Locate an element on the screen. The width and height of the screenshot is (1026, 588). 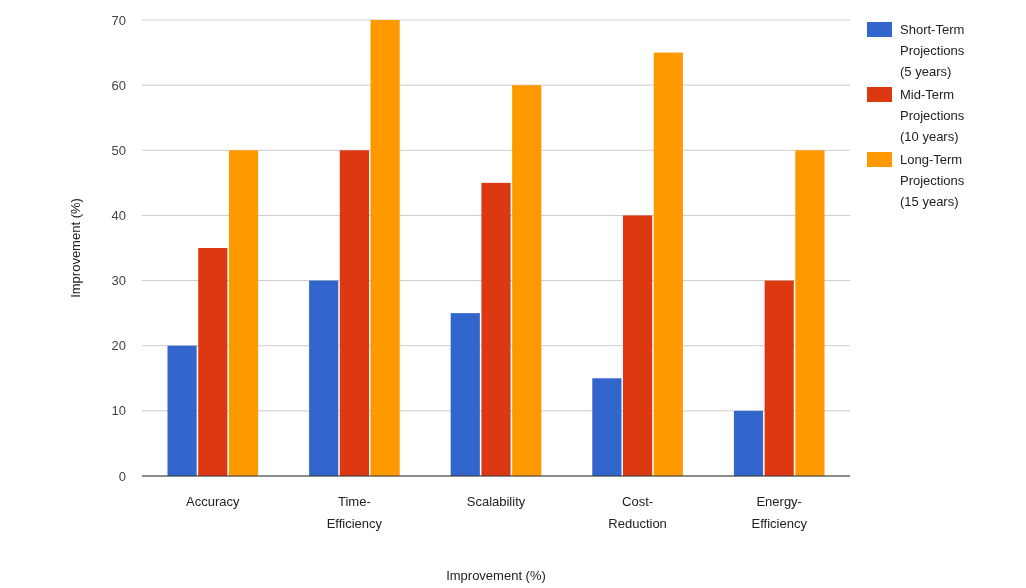
x-tick-label: Cost-Reduction is located at coordinates (637, 512).